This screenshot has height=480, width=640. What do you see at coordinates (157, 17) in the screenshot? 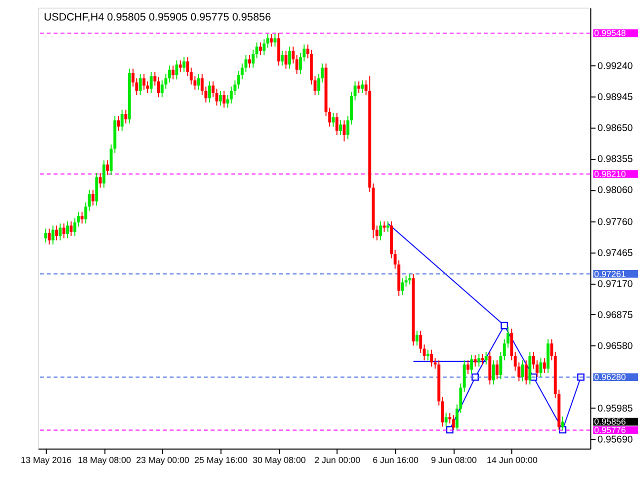
I see `chart-title: USDCHF,H4 0.95805 0.95905 0.95775 0.95856` at bounding box center [157, 17].